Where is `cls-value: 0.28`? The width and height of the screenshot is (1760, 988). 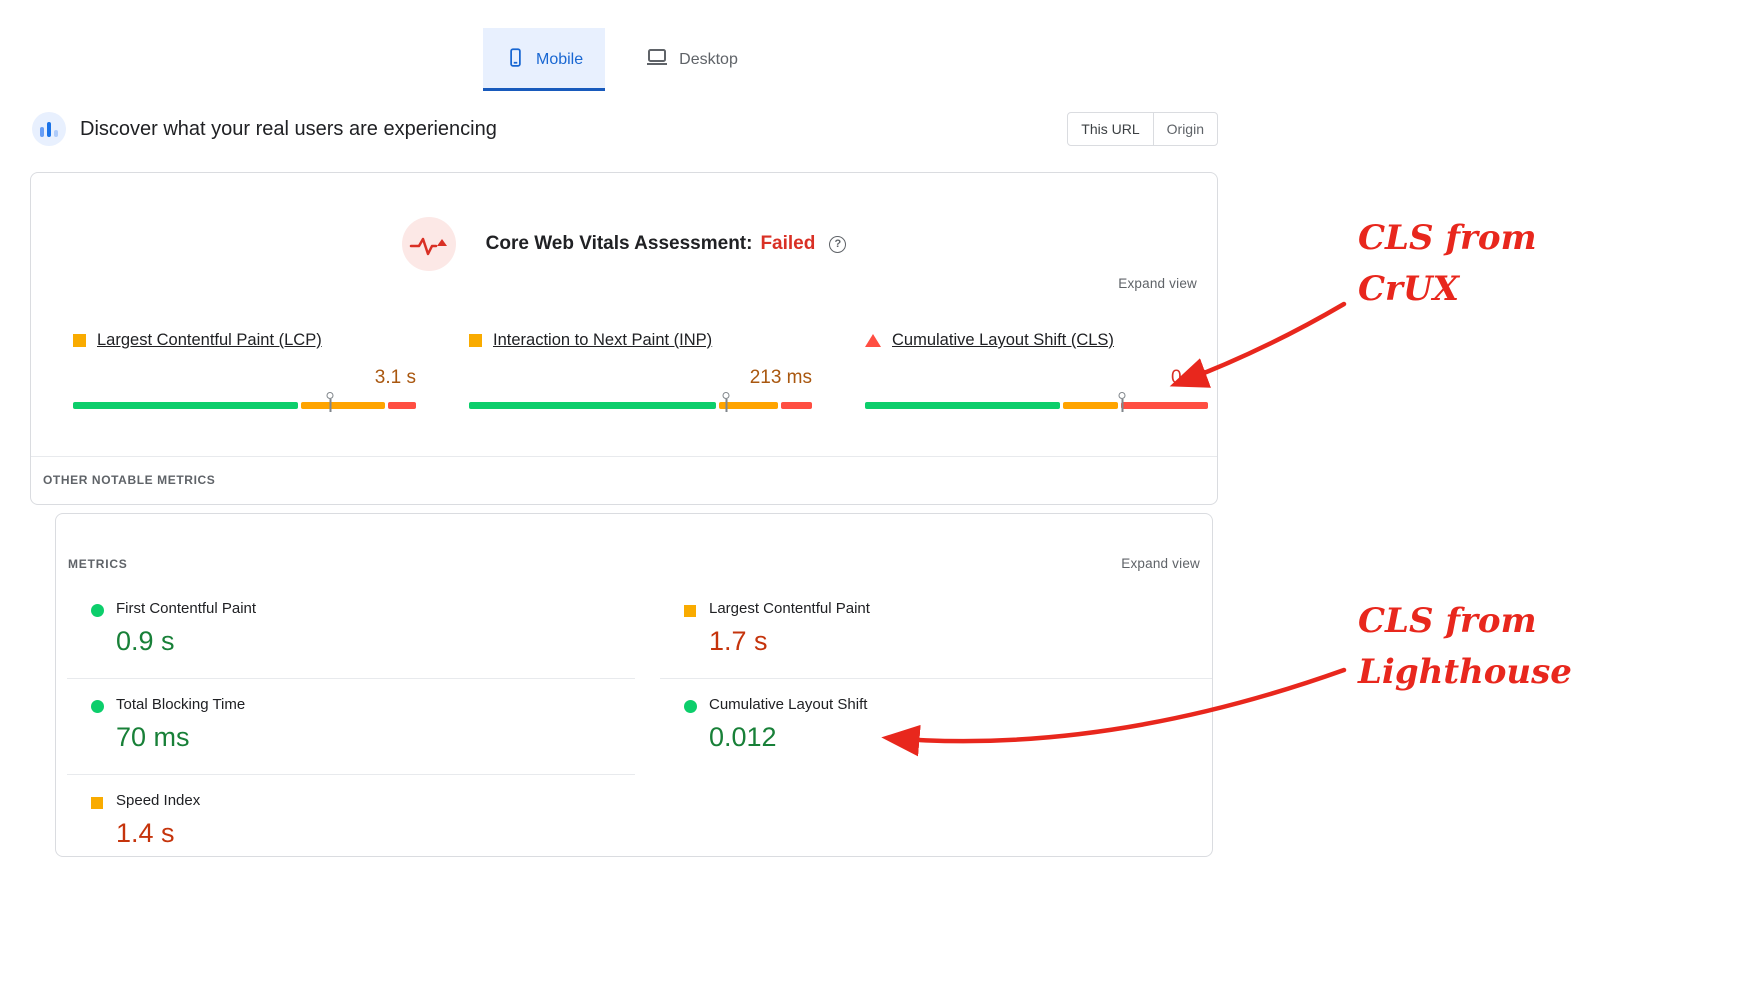
cls-value: 0.28 is located at coordinates (1189, 377).